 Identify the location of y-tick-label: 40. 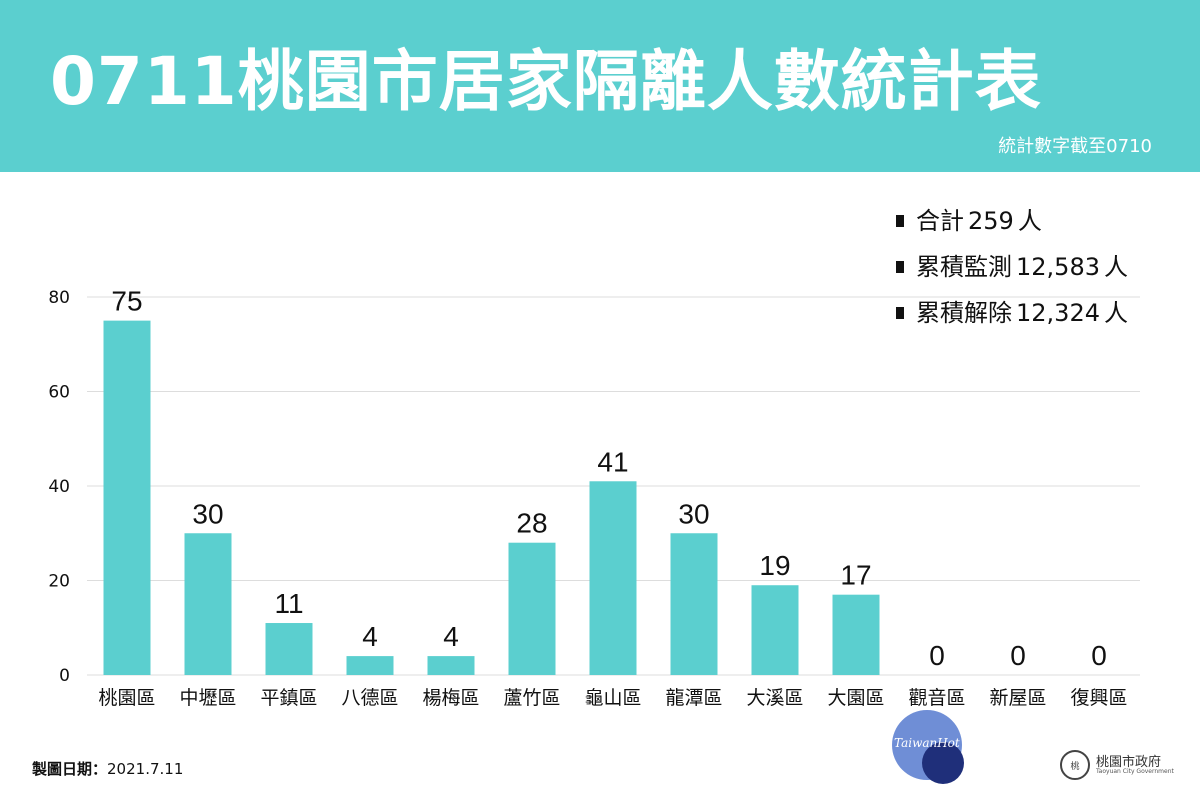
(59, 487).